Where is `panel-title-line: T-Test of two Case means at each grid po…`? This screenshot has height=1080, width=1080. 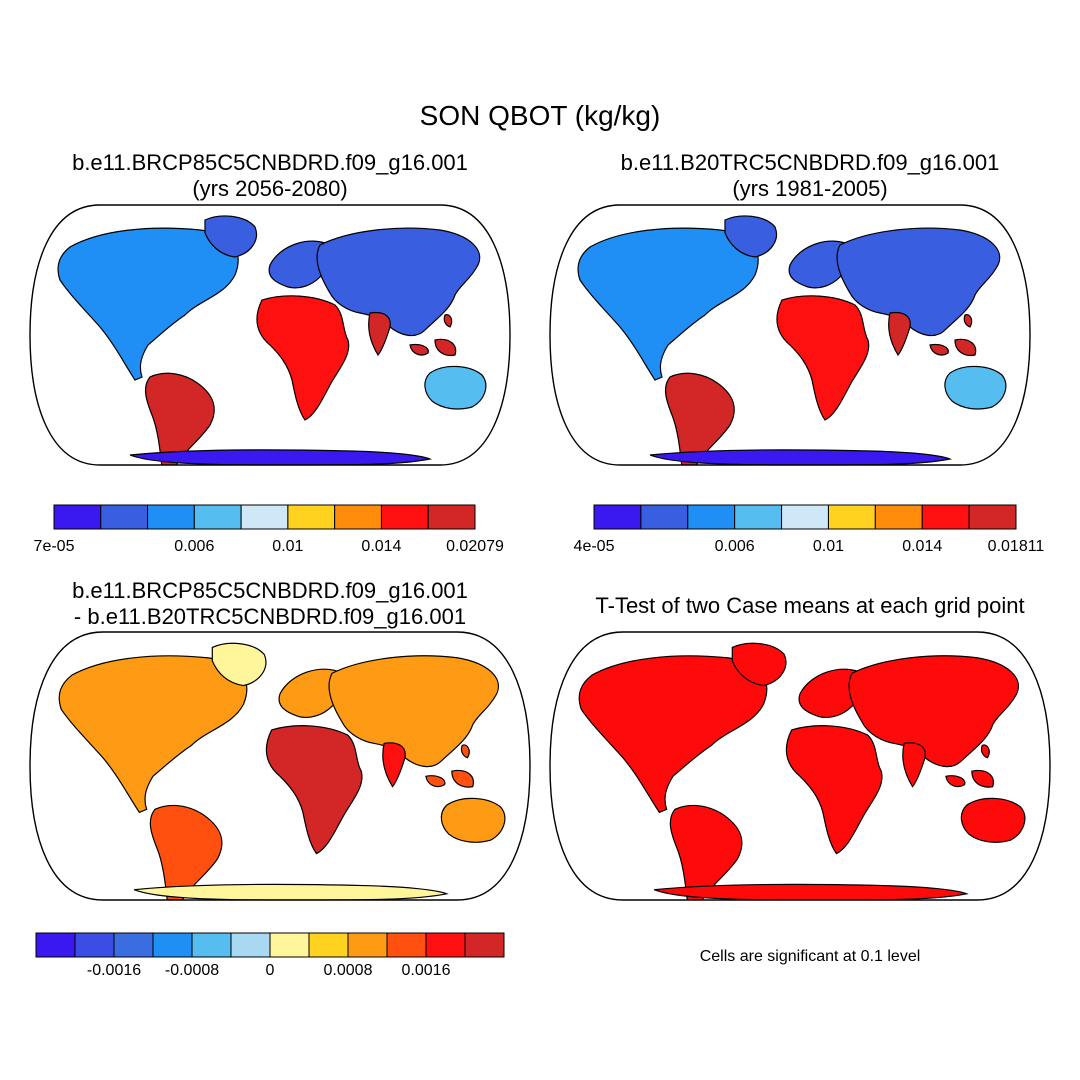
panel-title-line: T-Test of two Case means at each grid po… is located at coordinates (810, 605).